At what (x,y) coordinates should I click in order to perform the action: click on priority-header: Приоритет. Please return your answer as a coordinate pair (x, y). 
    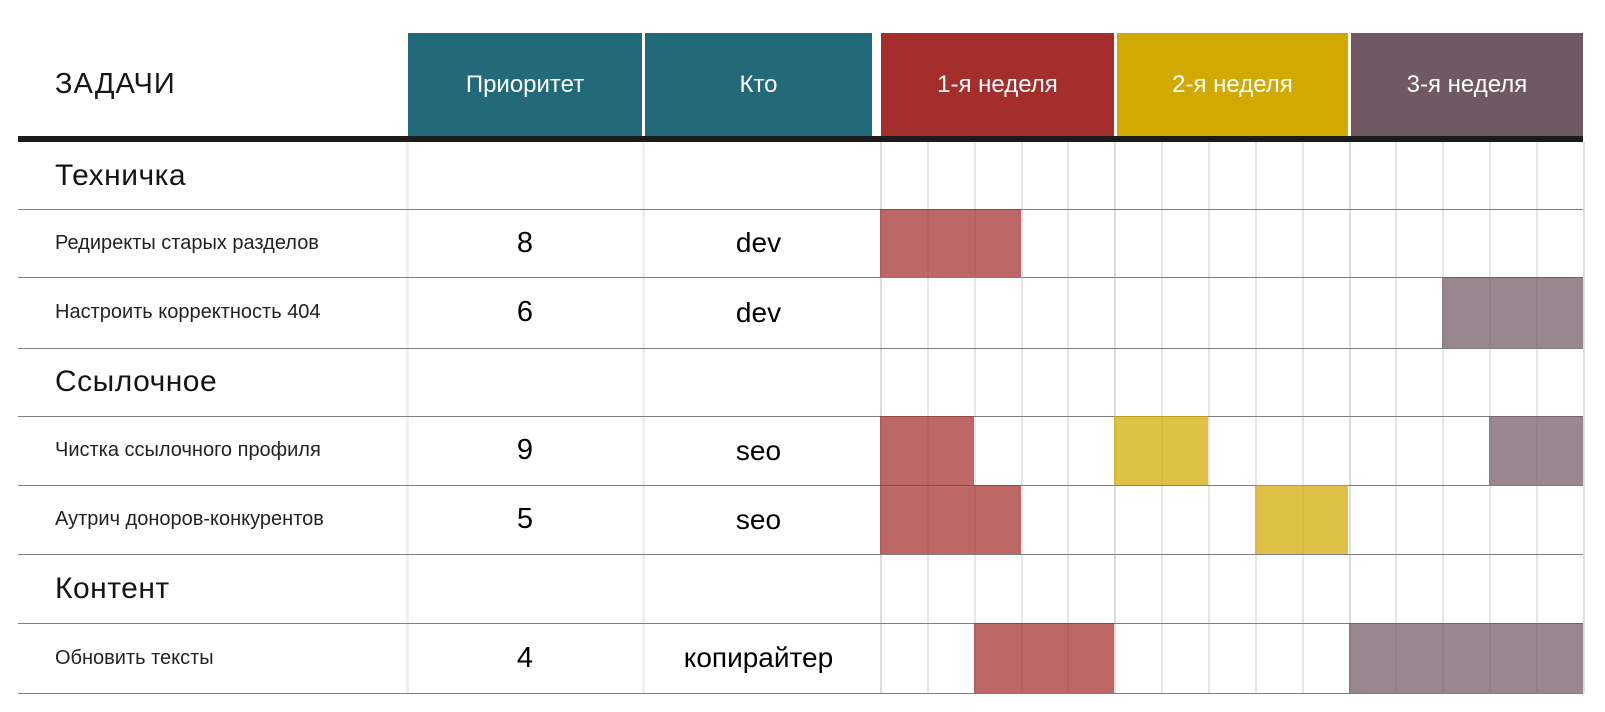
    Looking at the image, I should click on (525, 84).